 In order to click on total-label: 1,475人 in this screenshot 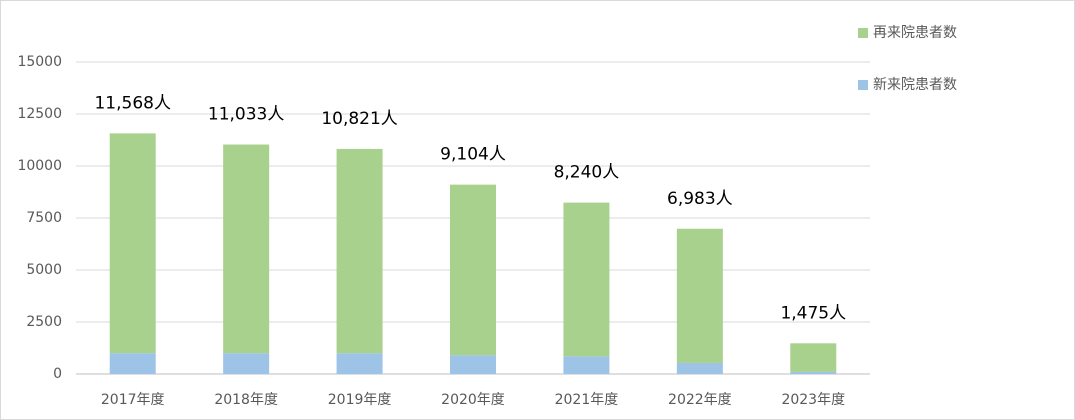, I will do `click(813, 313)`.